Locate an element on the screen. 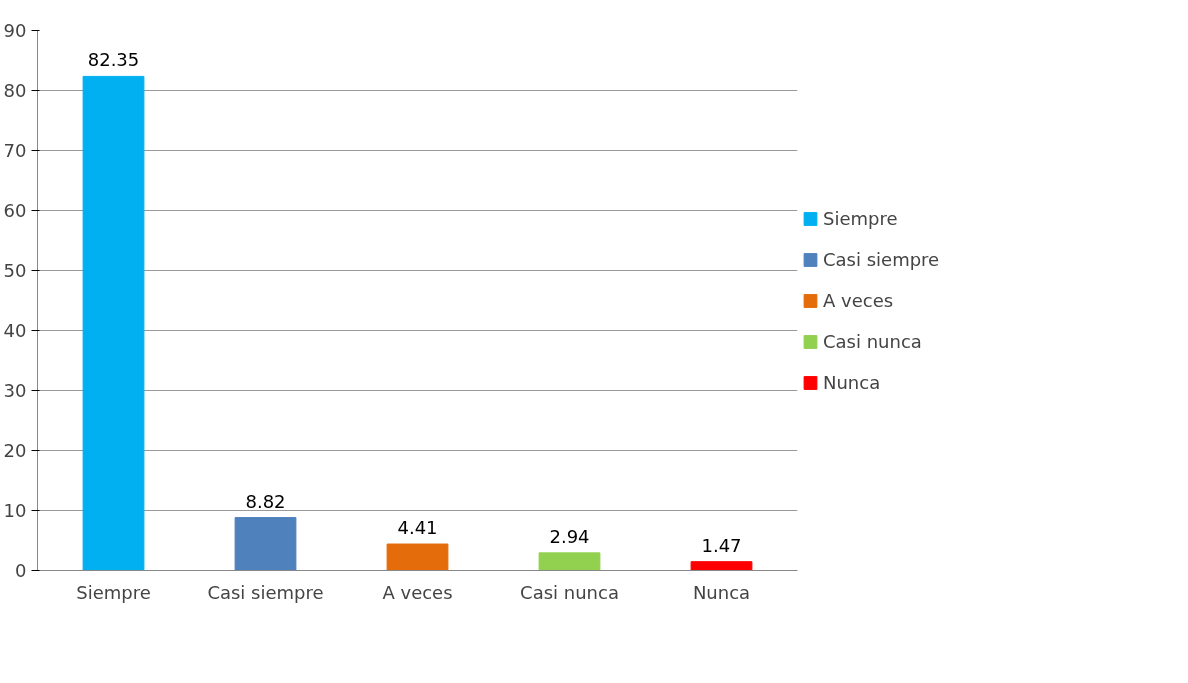 The height and width of the screenshot is (683, 1188). x-tick-label: A veces is located at coordinates (417, 592).